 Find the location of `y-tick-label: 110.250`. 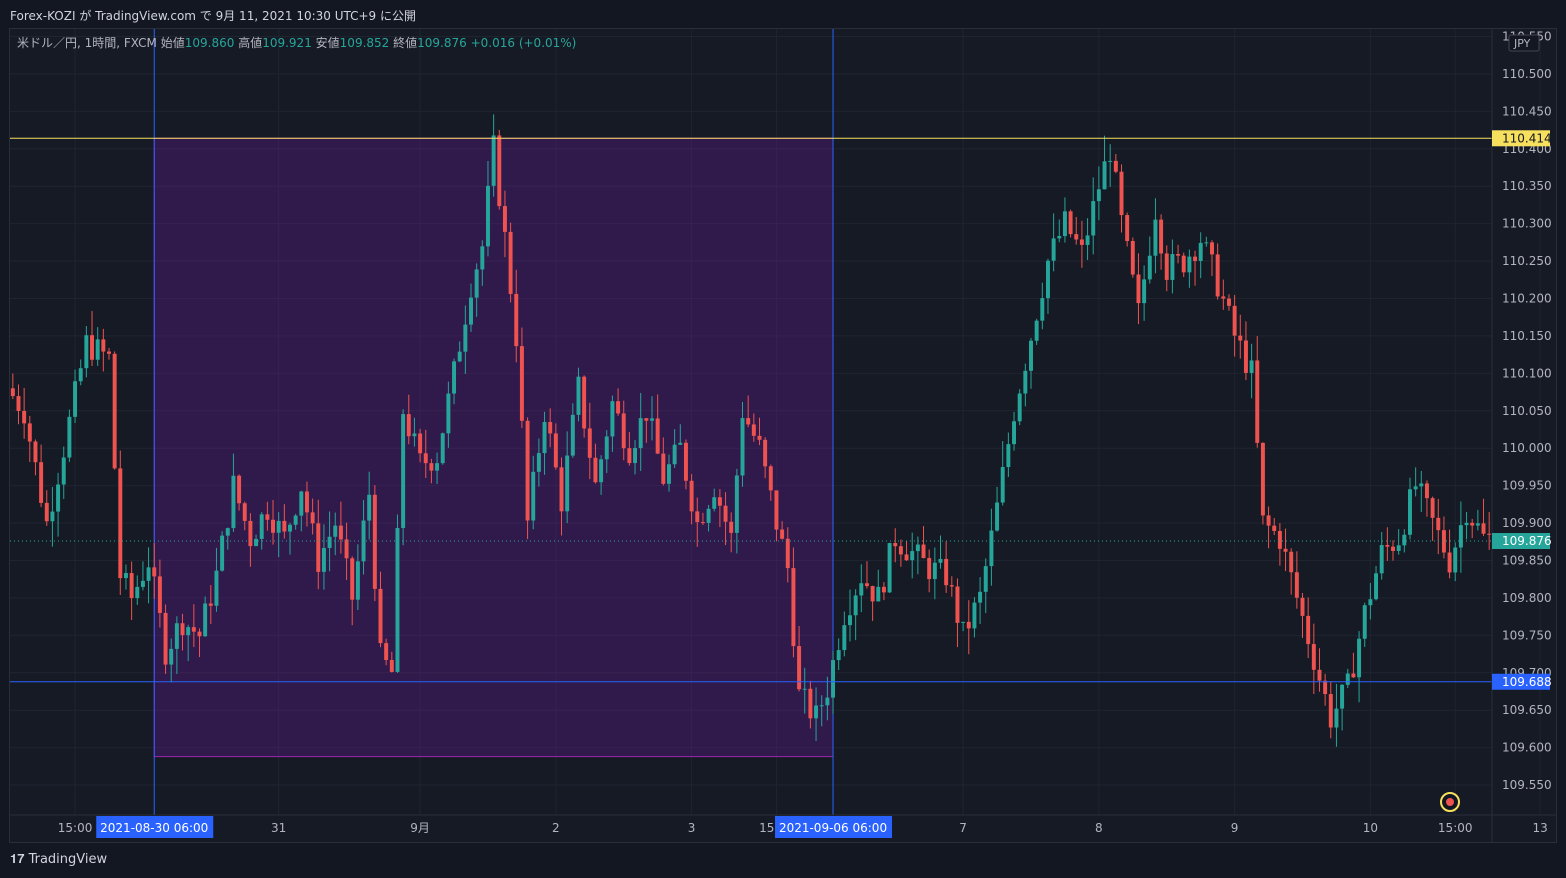

y-tick-label: 110.250 is located at coordinates (1527, 261).